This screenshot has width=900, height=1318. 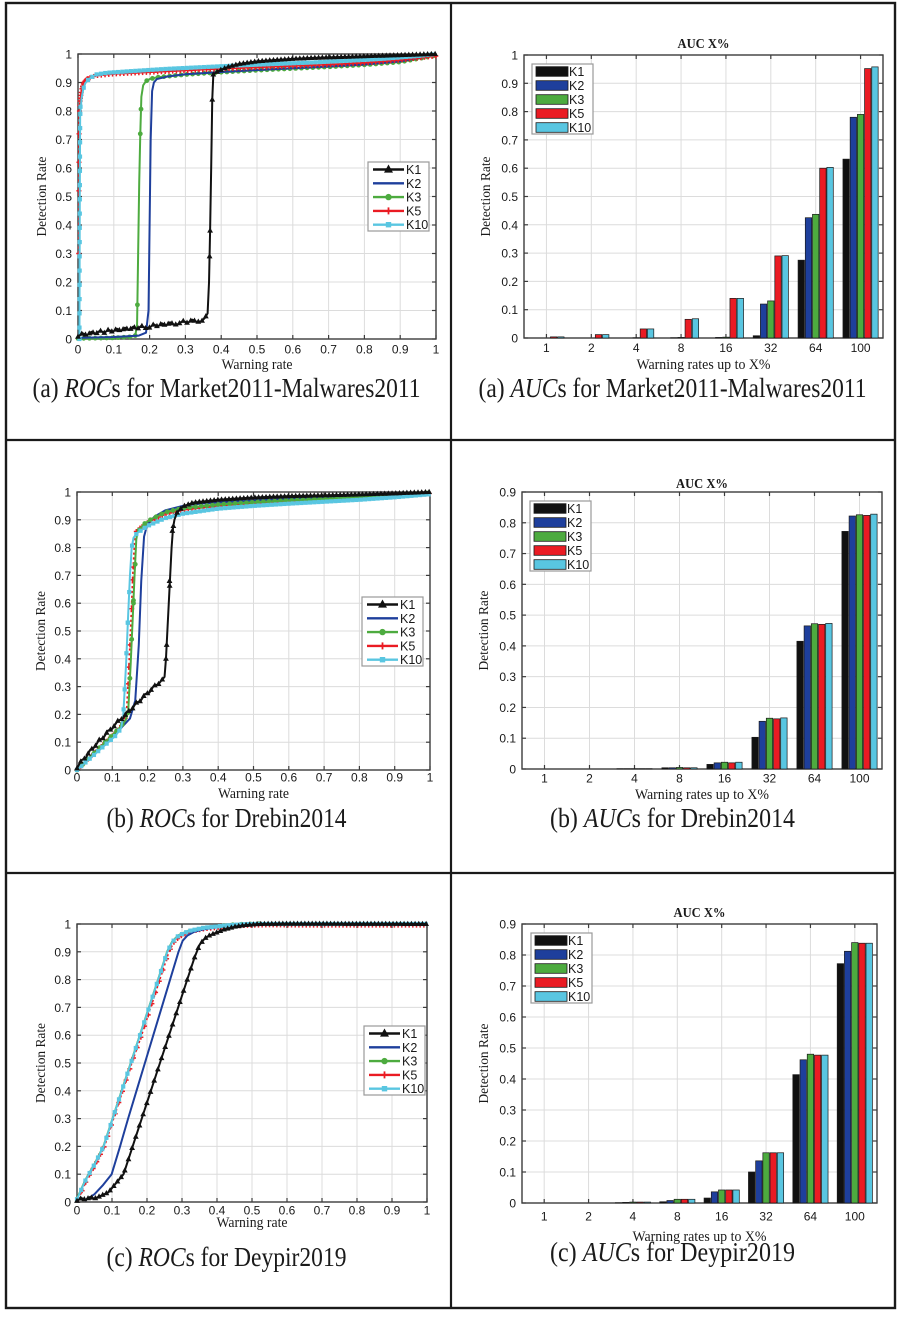 What do you see at coordinates (811, 1217) in the screenshot?
I see `svg-text: 64` at bounding box center [811, 1217].